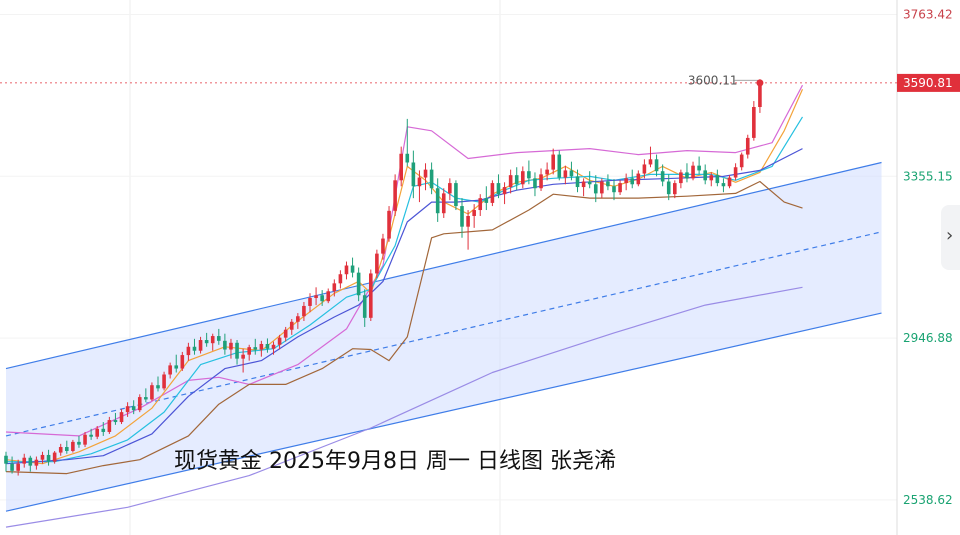 The image size is (960, 535). What do you see at coordinates (928, 176) in the screenshot?
I see `y-tick-label: 3355.15` at bounding box center [928, 176].